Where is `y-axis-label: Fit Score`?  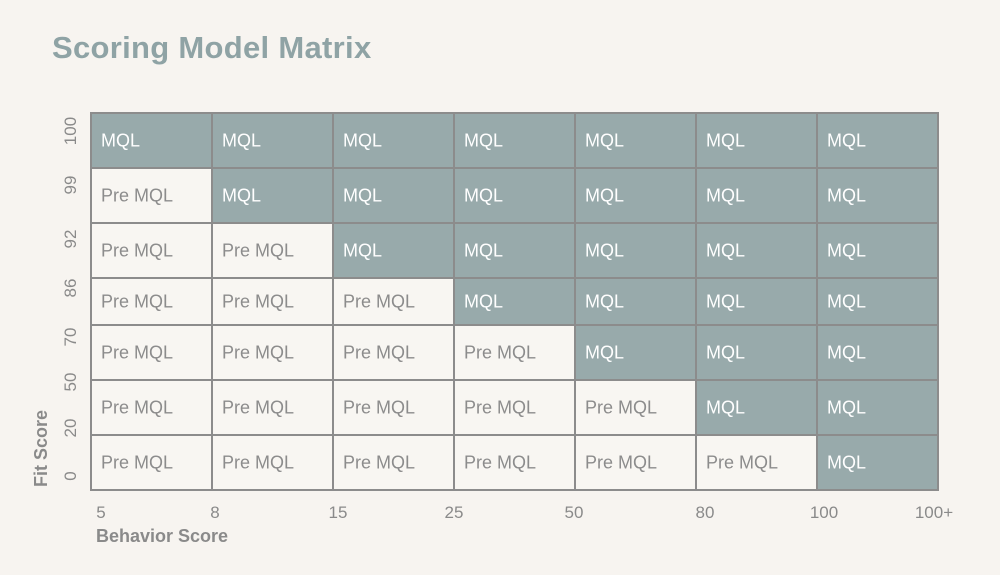 y-axis-label: Fit Score is located at coordinates (41, 448).